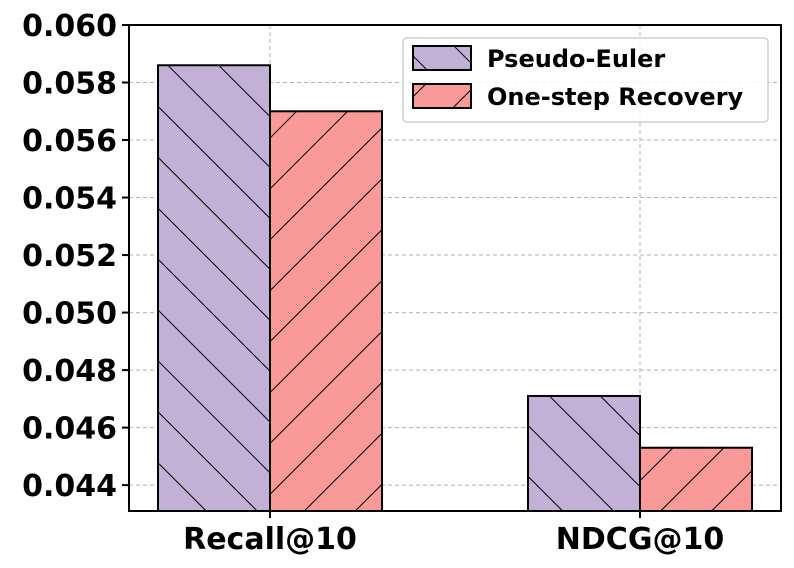 This screenshot has width=794, height=568. Describe the element at coordinates (640, 539) in the screenshot. I see `x-tick-label: NDCG@10` at that location.